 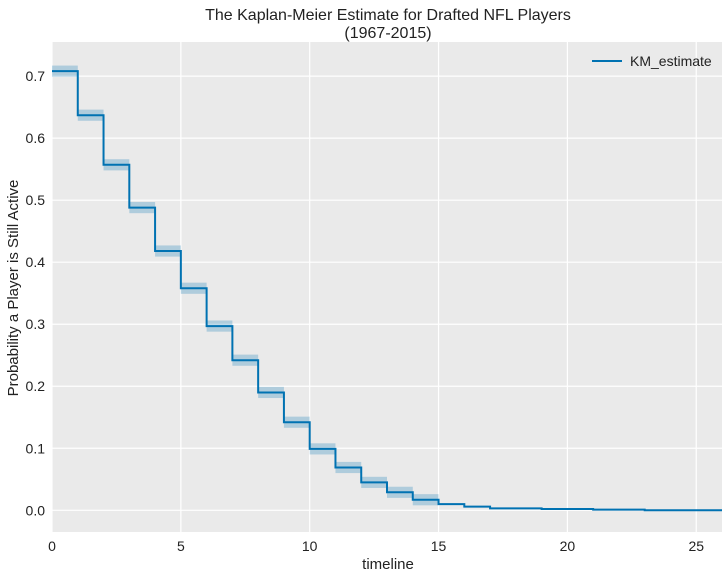 I want to click on x-axis-label: timeline, so click(x=388, y=564).